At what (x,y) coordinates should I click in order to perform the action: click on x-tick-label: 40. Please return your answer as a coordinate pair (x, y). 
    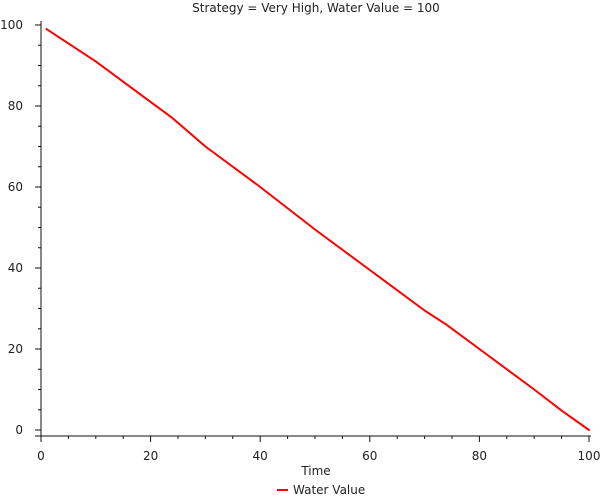
    Looking at the image, I should click on (260, 456).